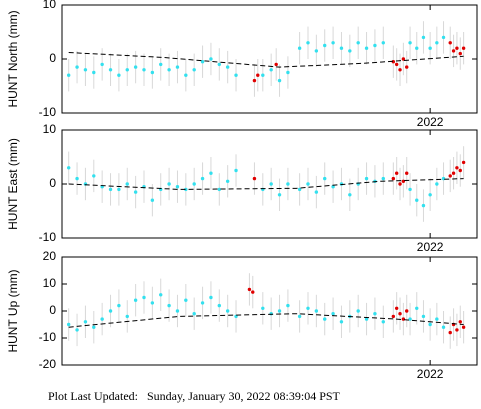 Image resolution: width=481 pixels, height=409 pixels. Describe the element at coordinates (13, 184) in the screenshot. I see `y-axis-label: HUNT East (mm)` at that location.